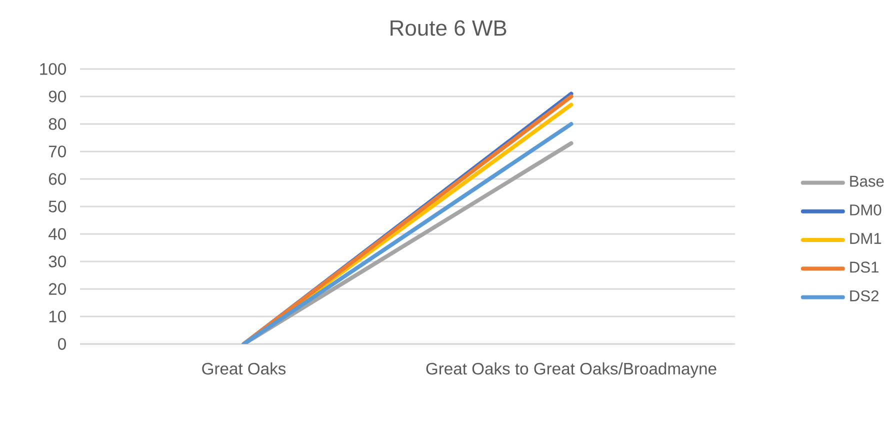  What do you see at coordinates (57, 289) in the screenshot?
I see `y-tick-label: 20` at bounding box center [57, 289].